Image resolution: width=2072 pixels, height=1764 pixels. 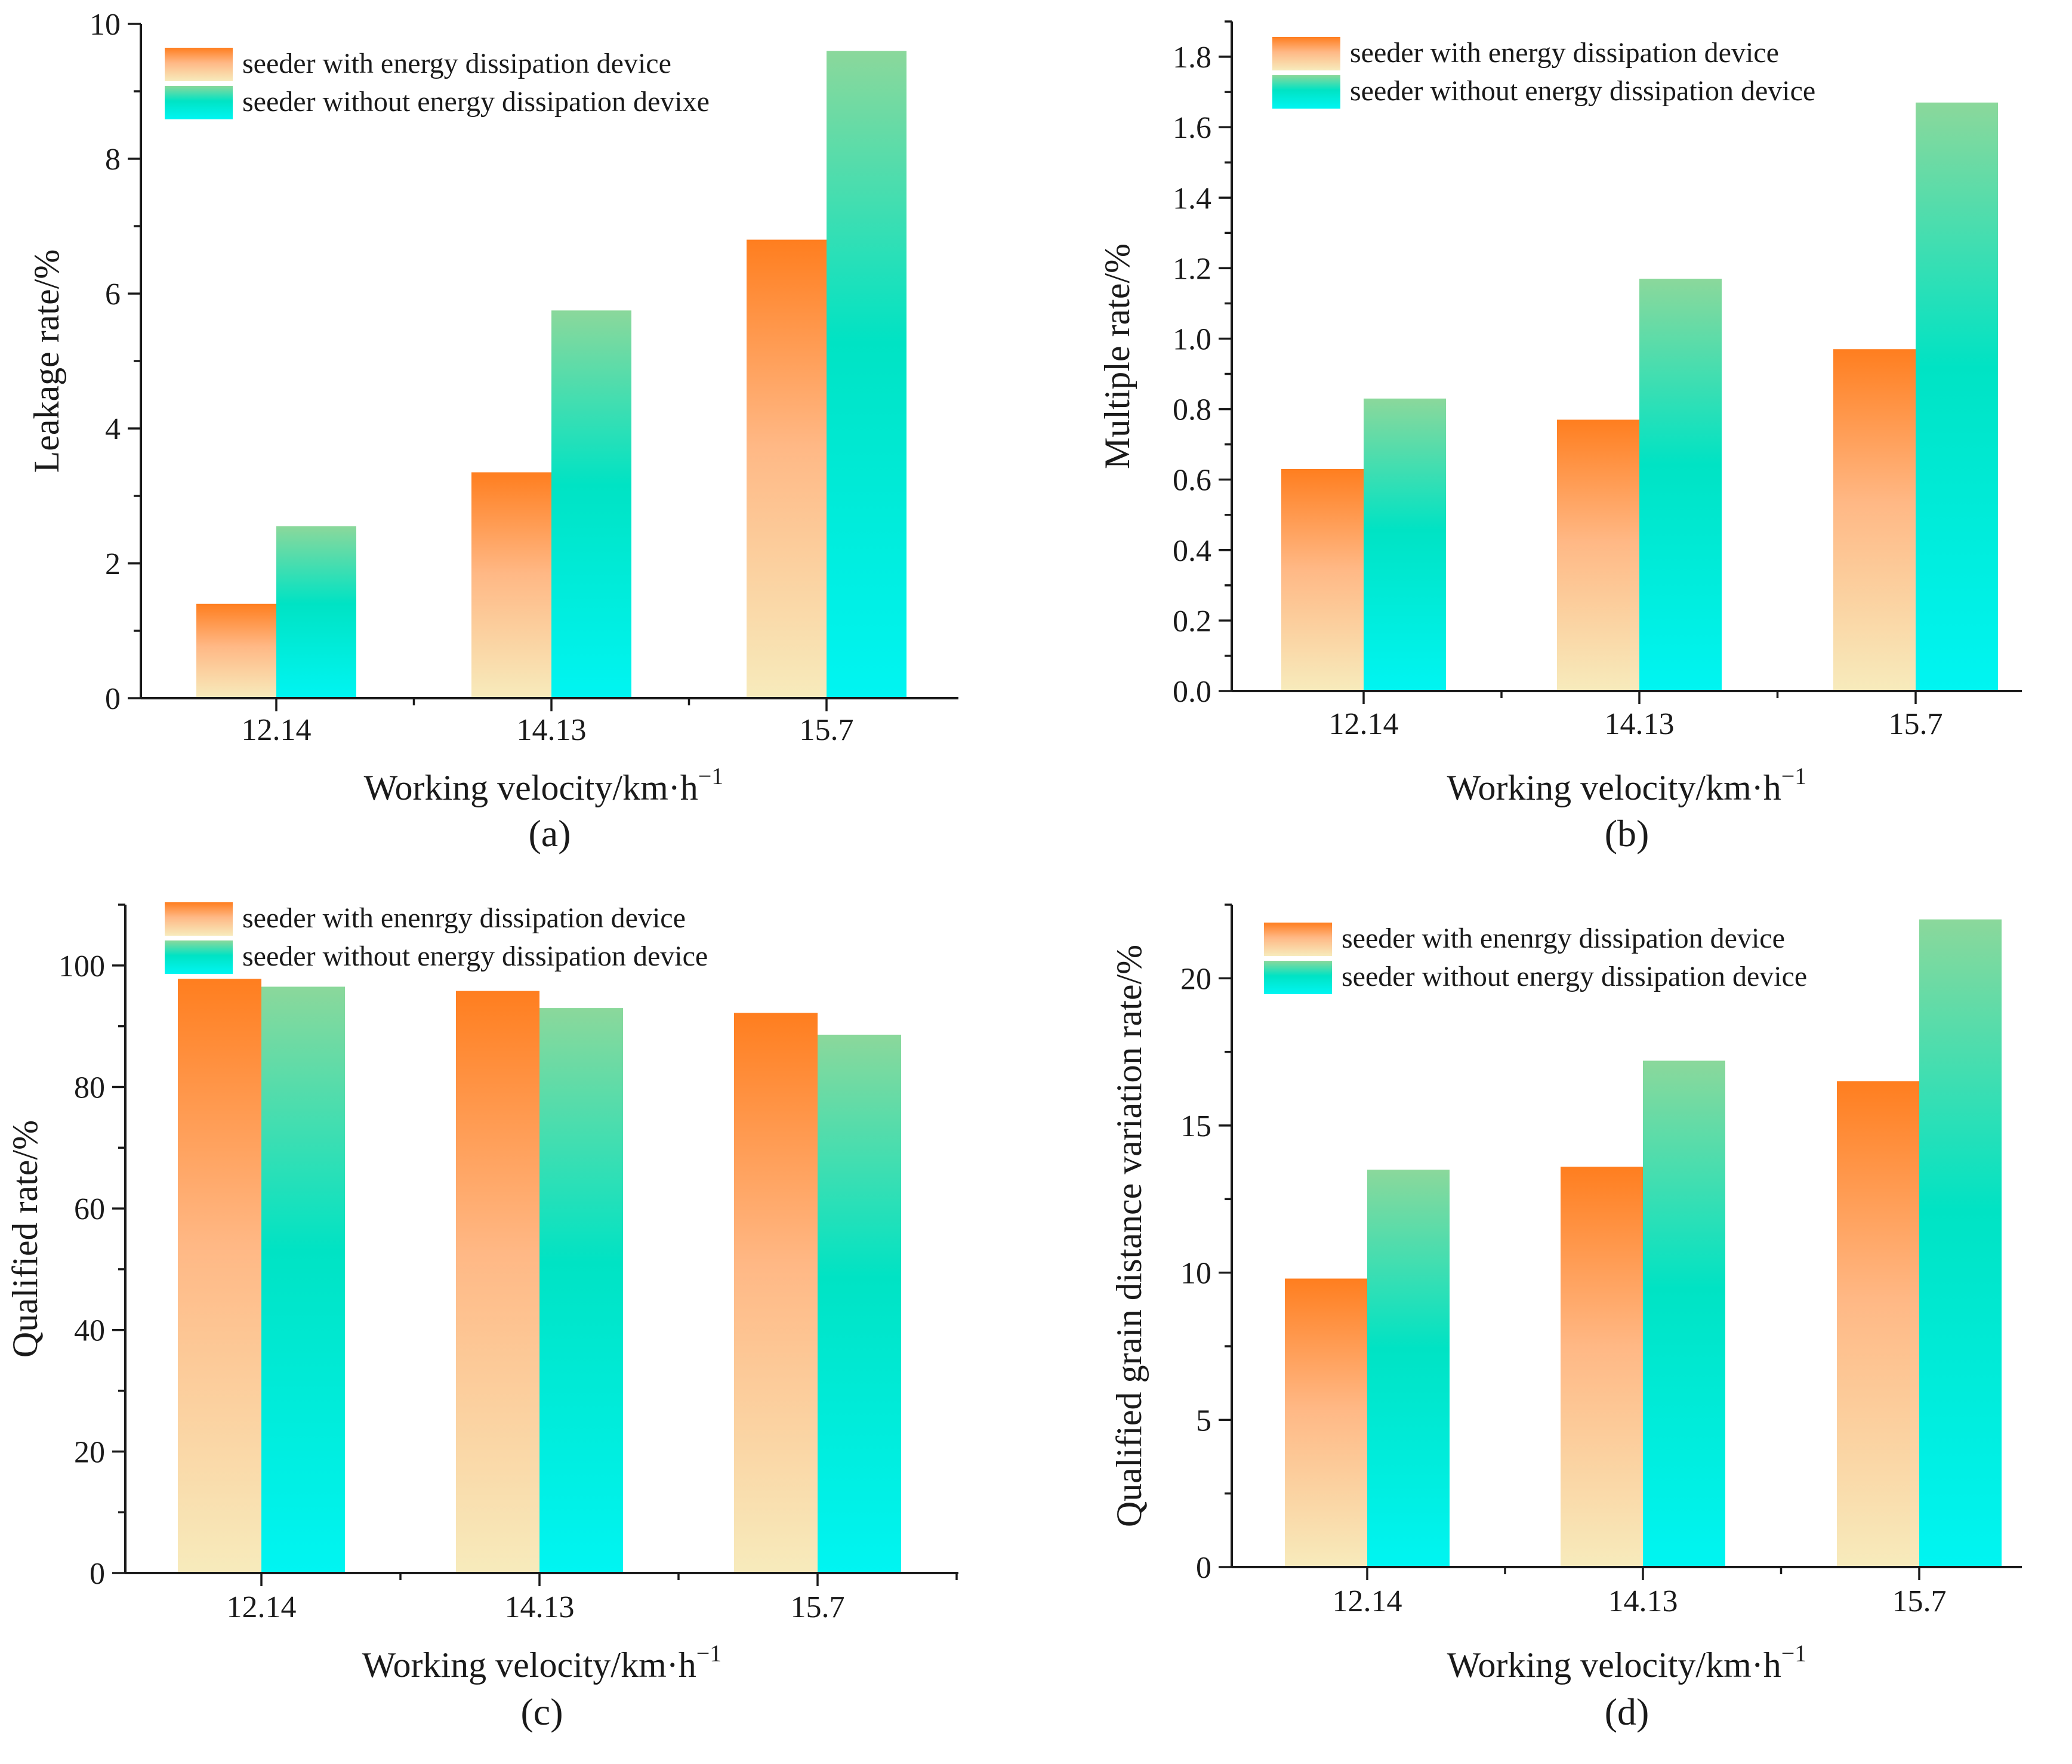 I want to click on y-tick-label: 0.6, so click(x=1192, y=481).